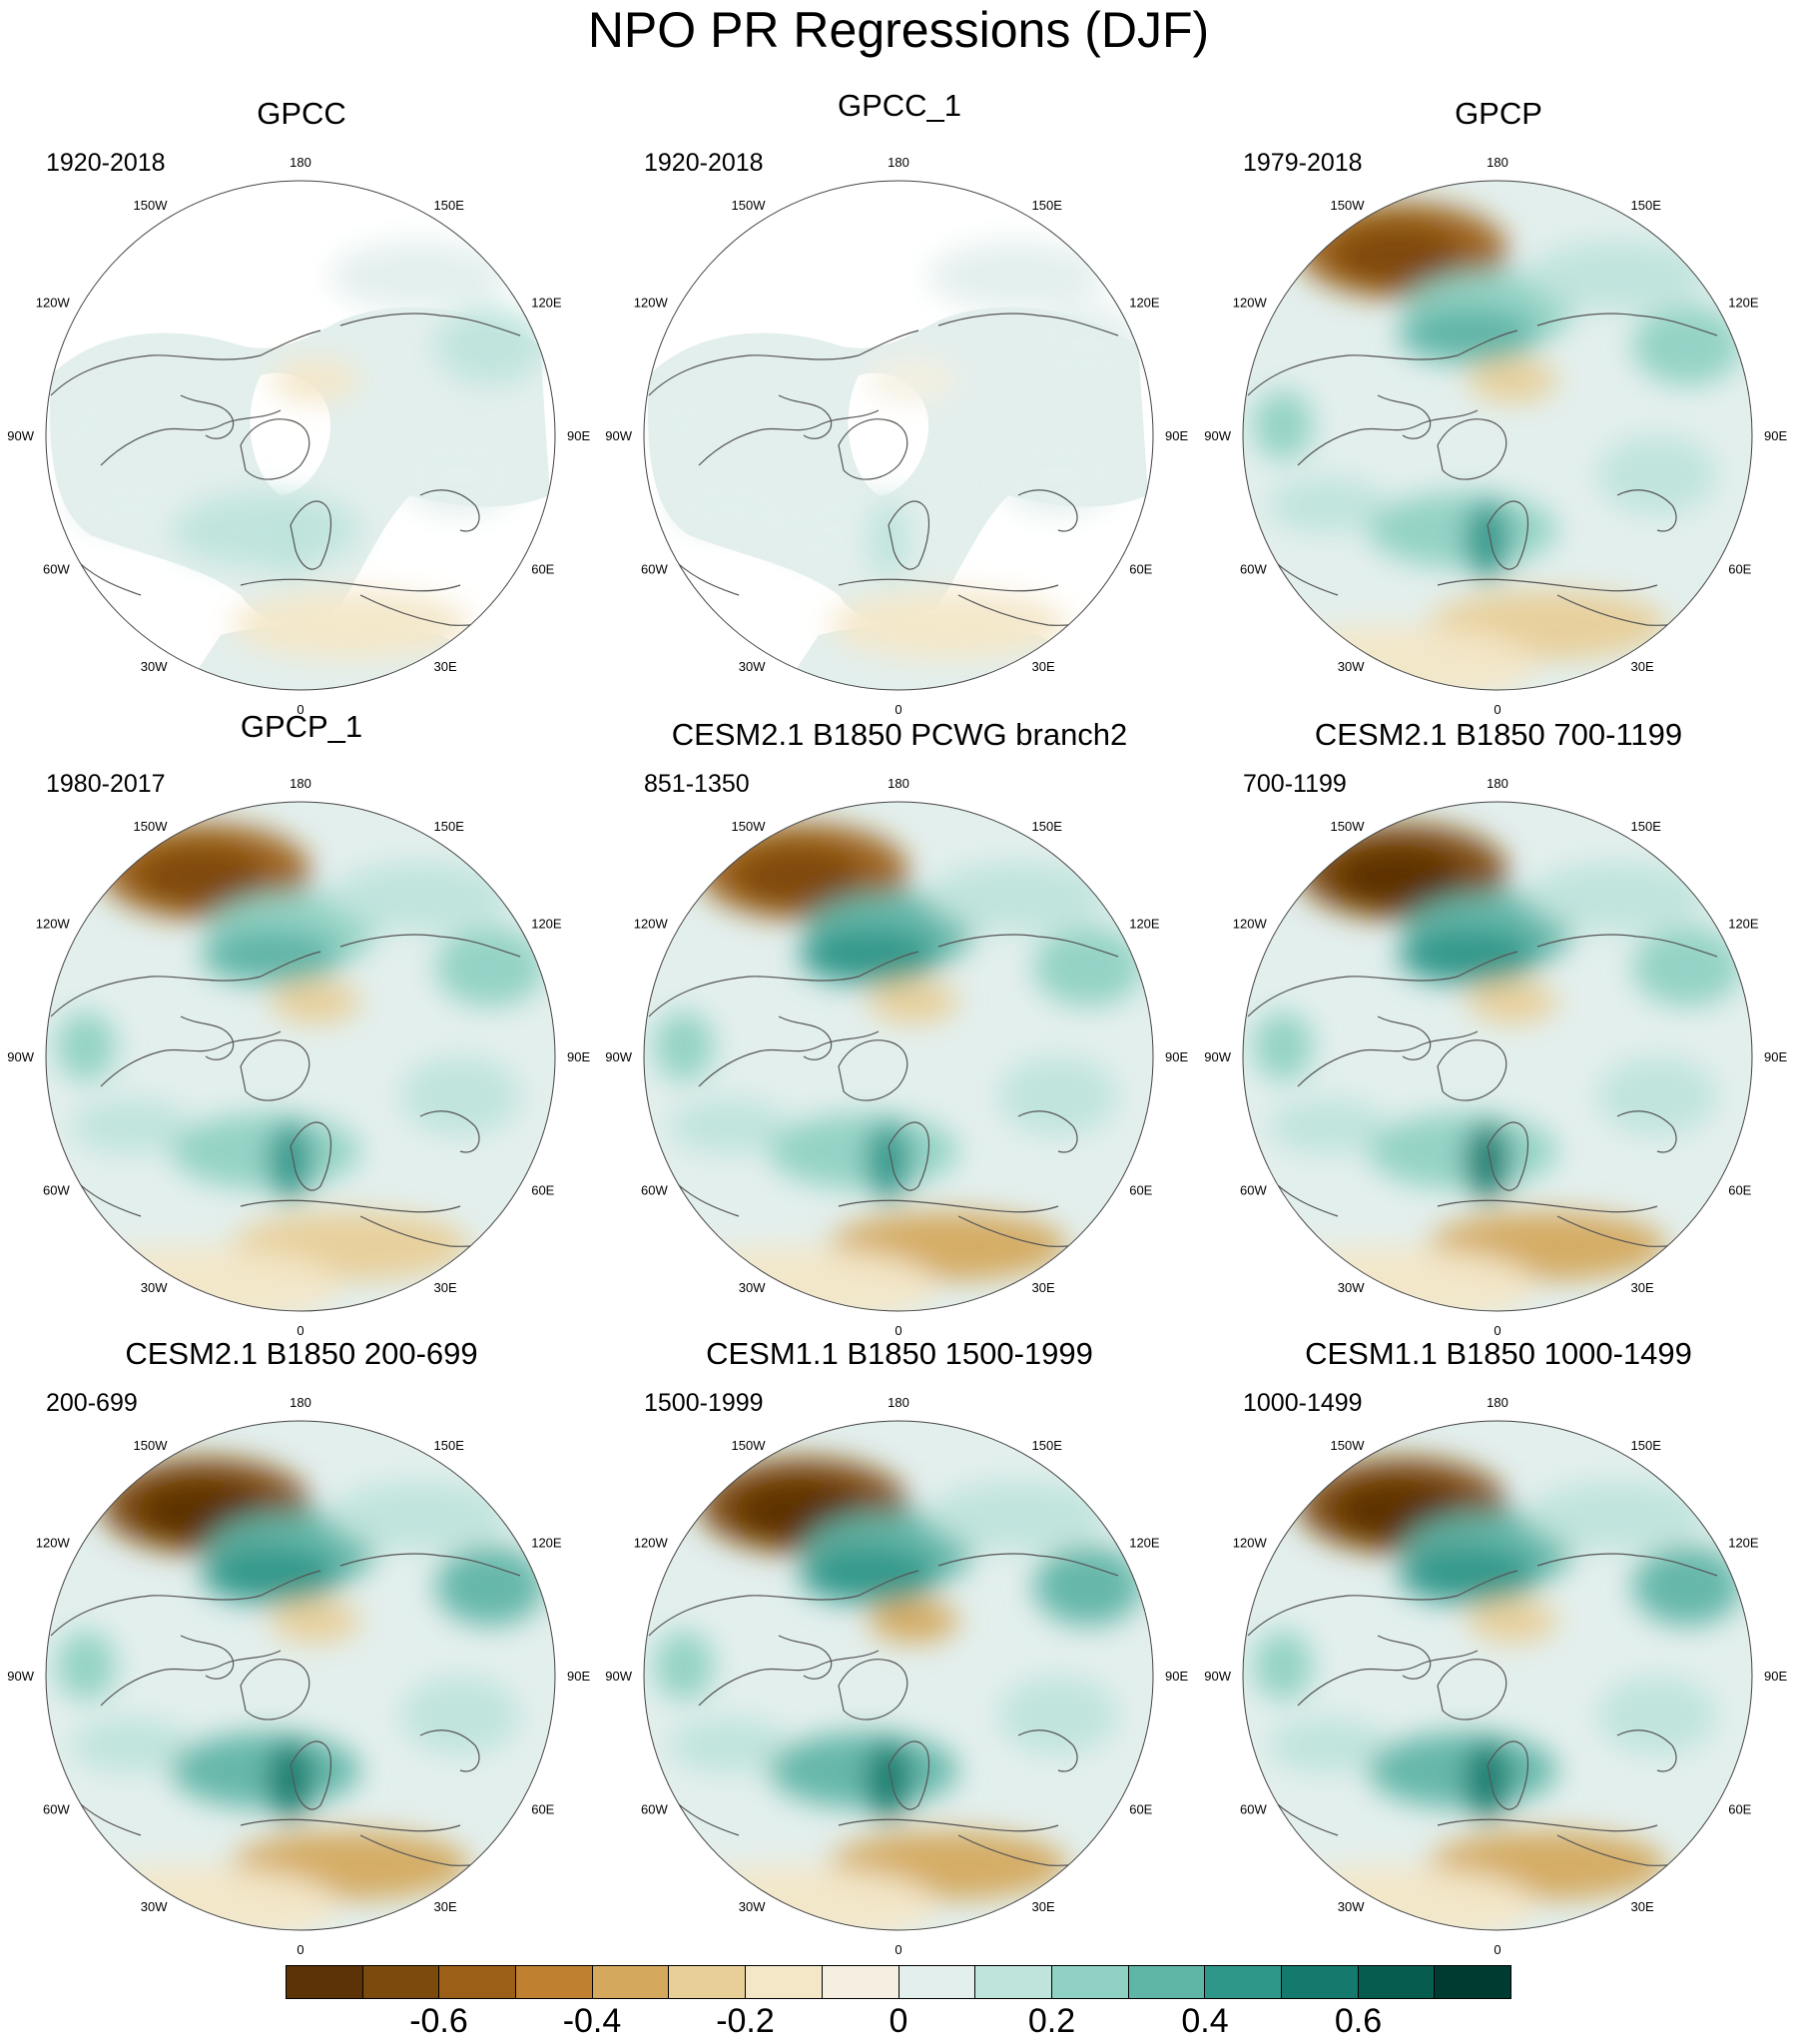  I want to click on panel-period: 200-699, so click(92, 1403).